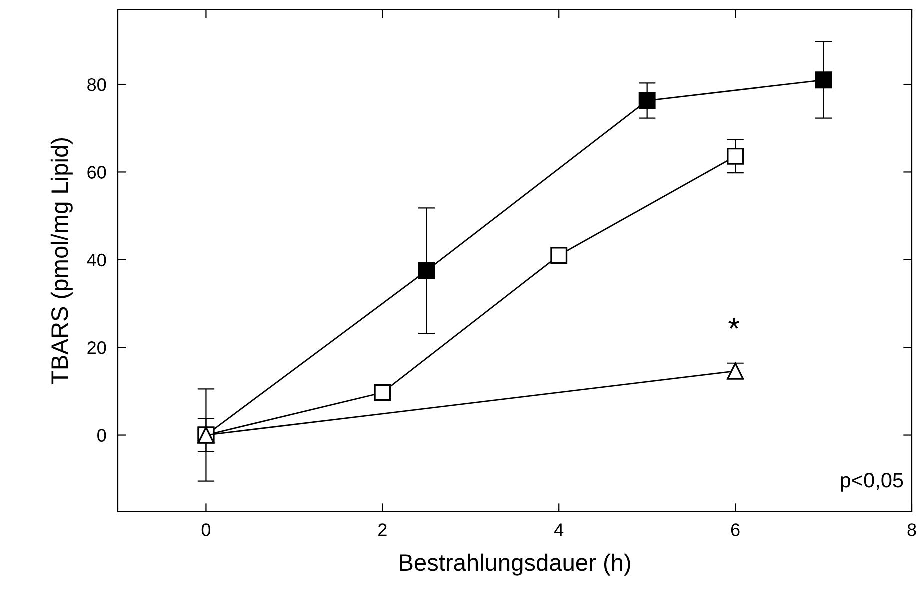  I want to click on y-tick-label: 40, so click(96, 260).